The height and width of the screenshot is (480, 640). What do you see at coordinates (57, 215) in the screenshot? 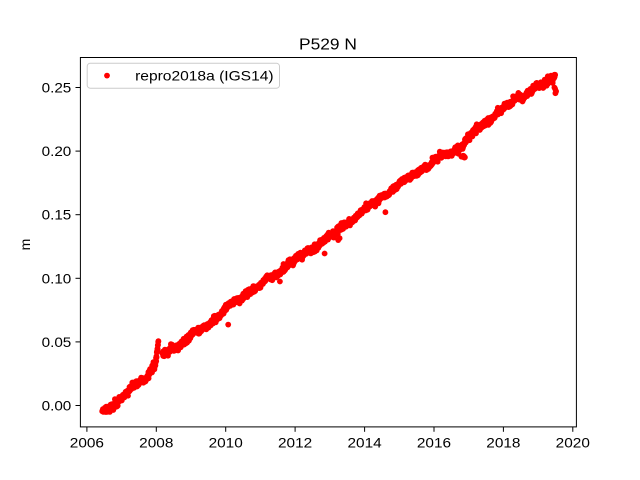
I see `svg-text: 0.15` at bounding box center [57, 215].